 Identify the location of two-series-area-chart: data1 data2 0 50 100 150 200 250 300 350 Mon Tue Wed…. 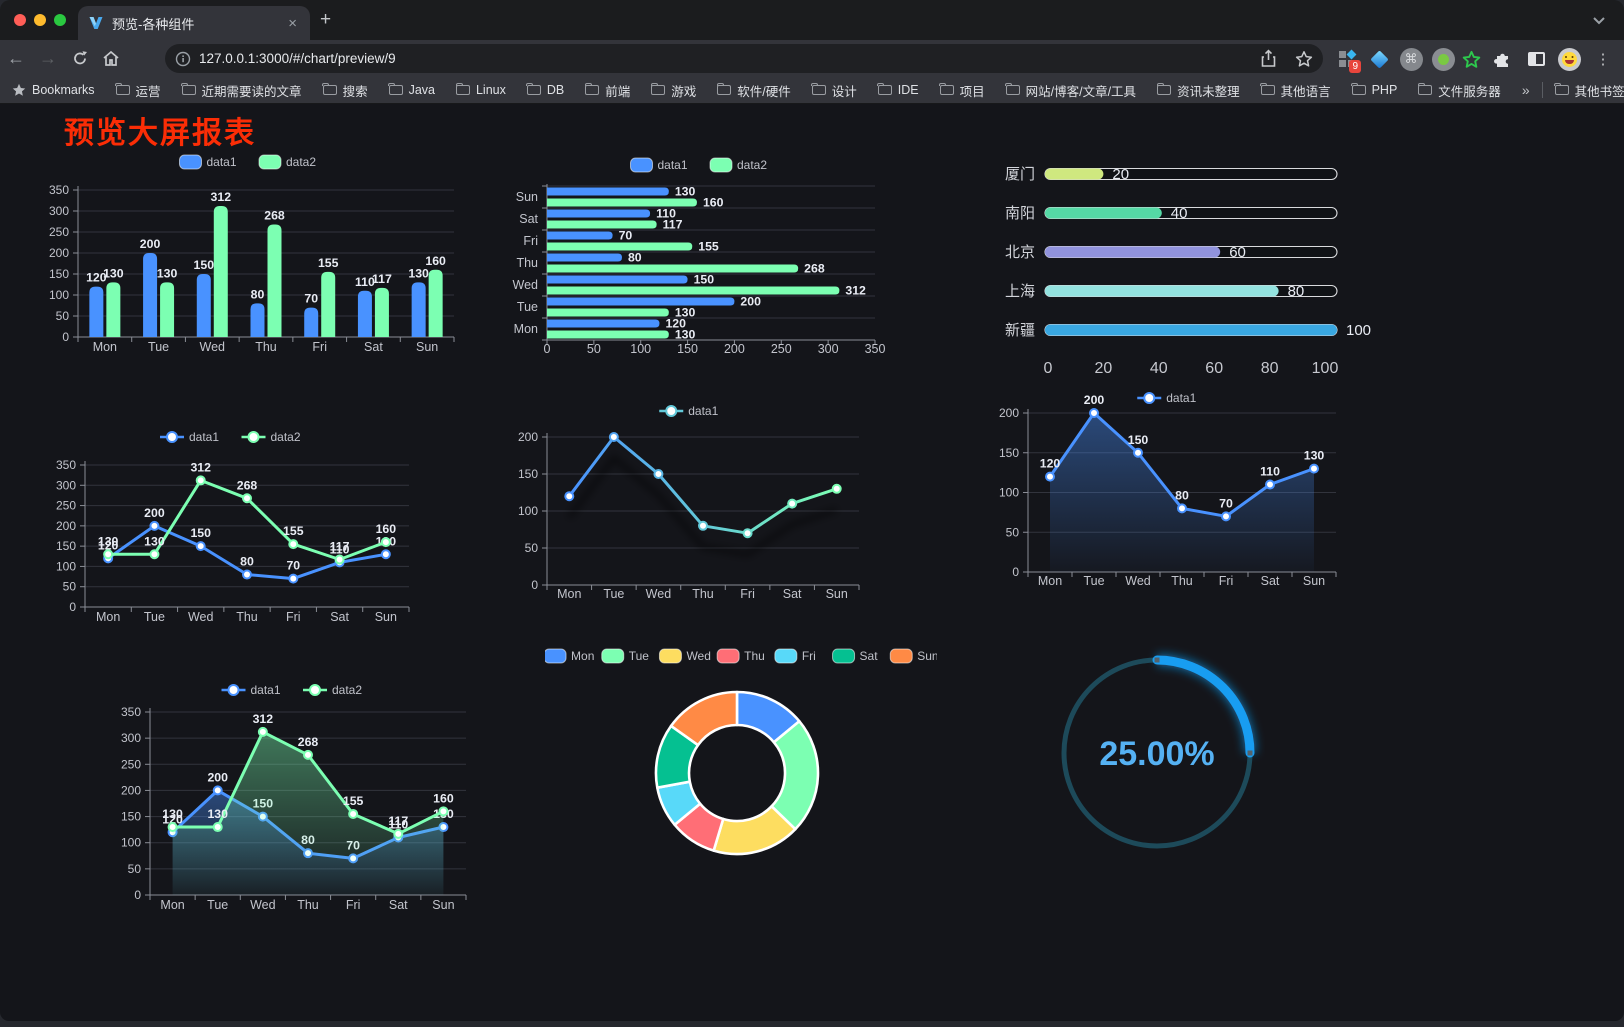
(294, 801).